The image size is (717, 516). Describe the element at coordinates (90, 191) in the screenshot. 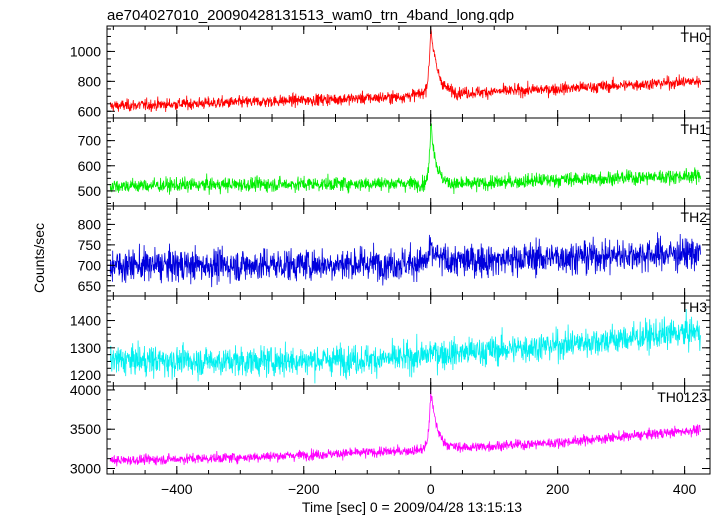

I see `y-tick-label: 500` at that location.